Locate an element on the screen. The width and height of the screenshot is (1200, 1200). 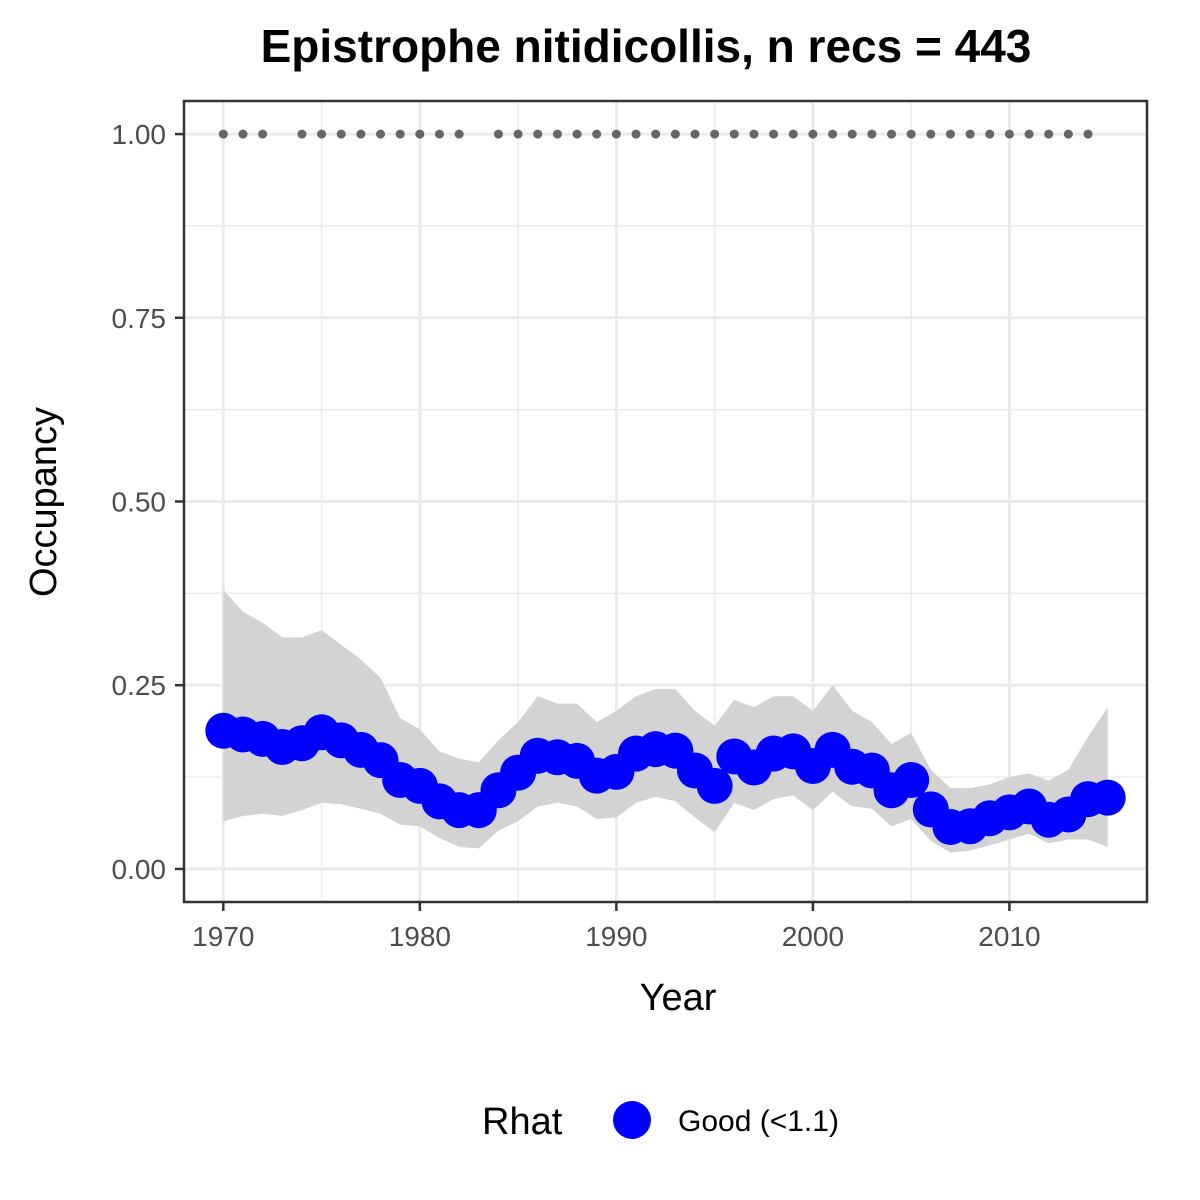
x-axis: 1970 1980 1990 2000 2010 is located at coordinates (616, 927).